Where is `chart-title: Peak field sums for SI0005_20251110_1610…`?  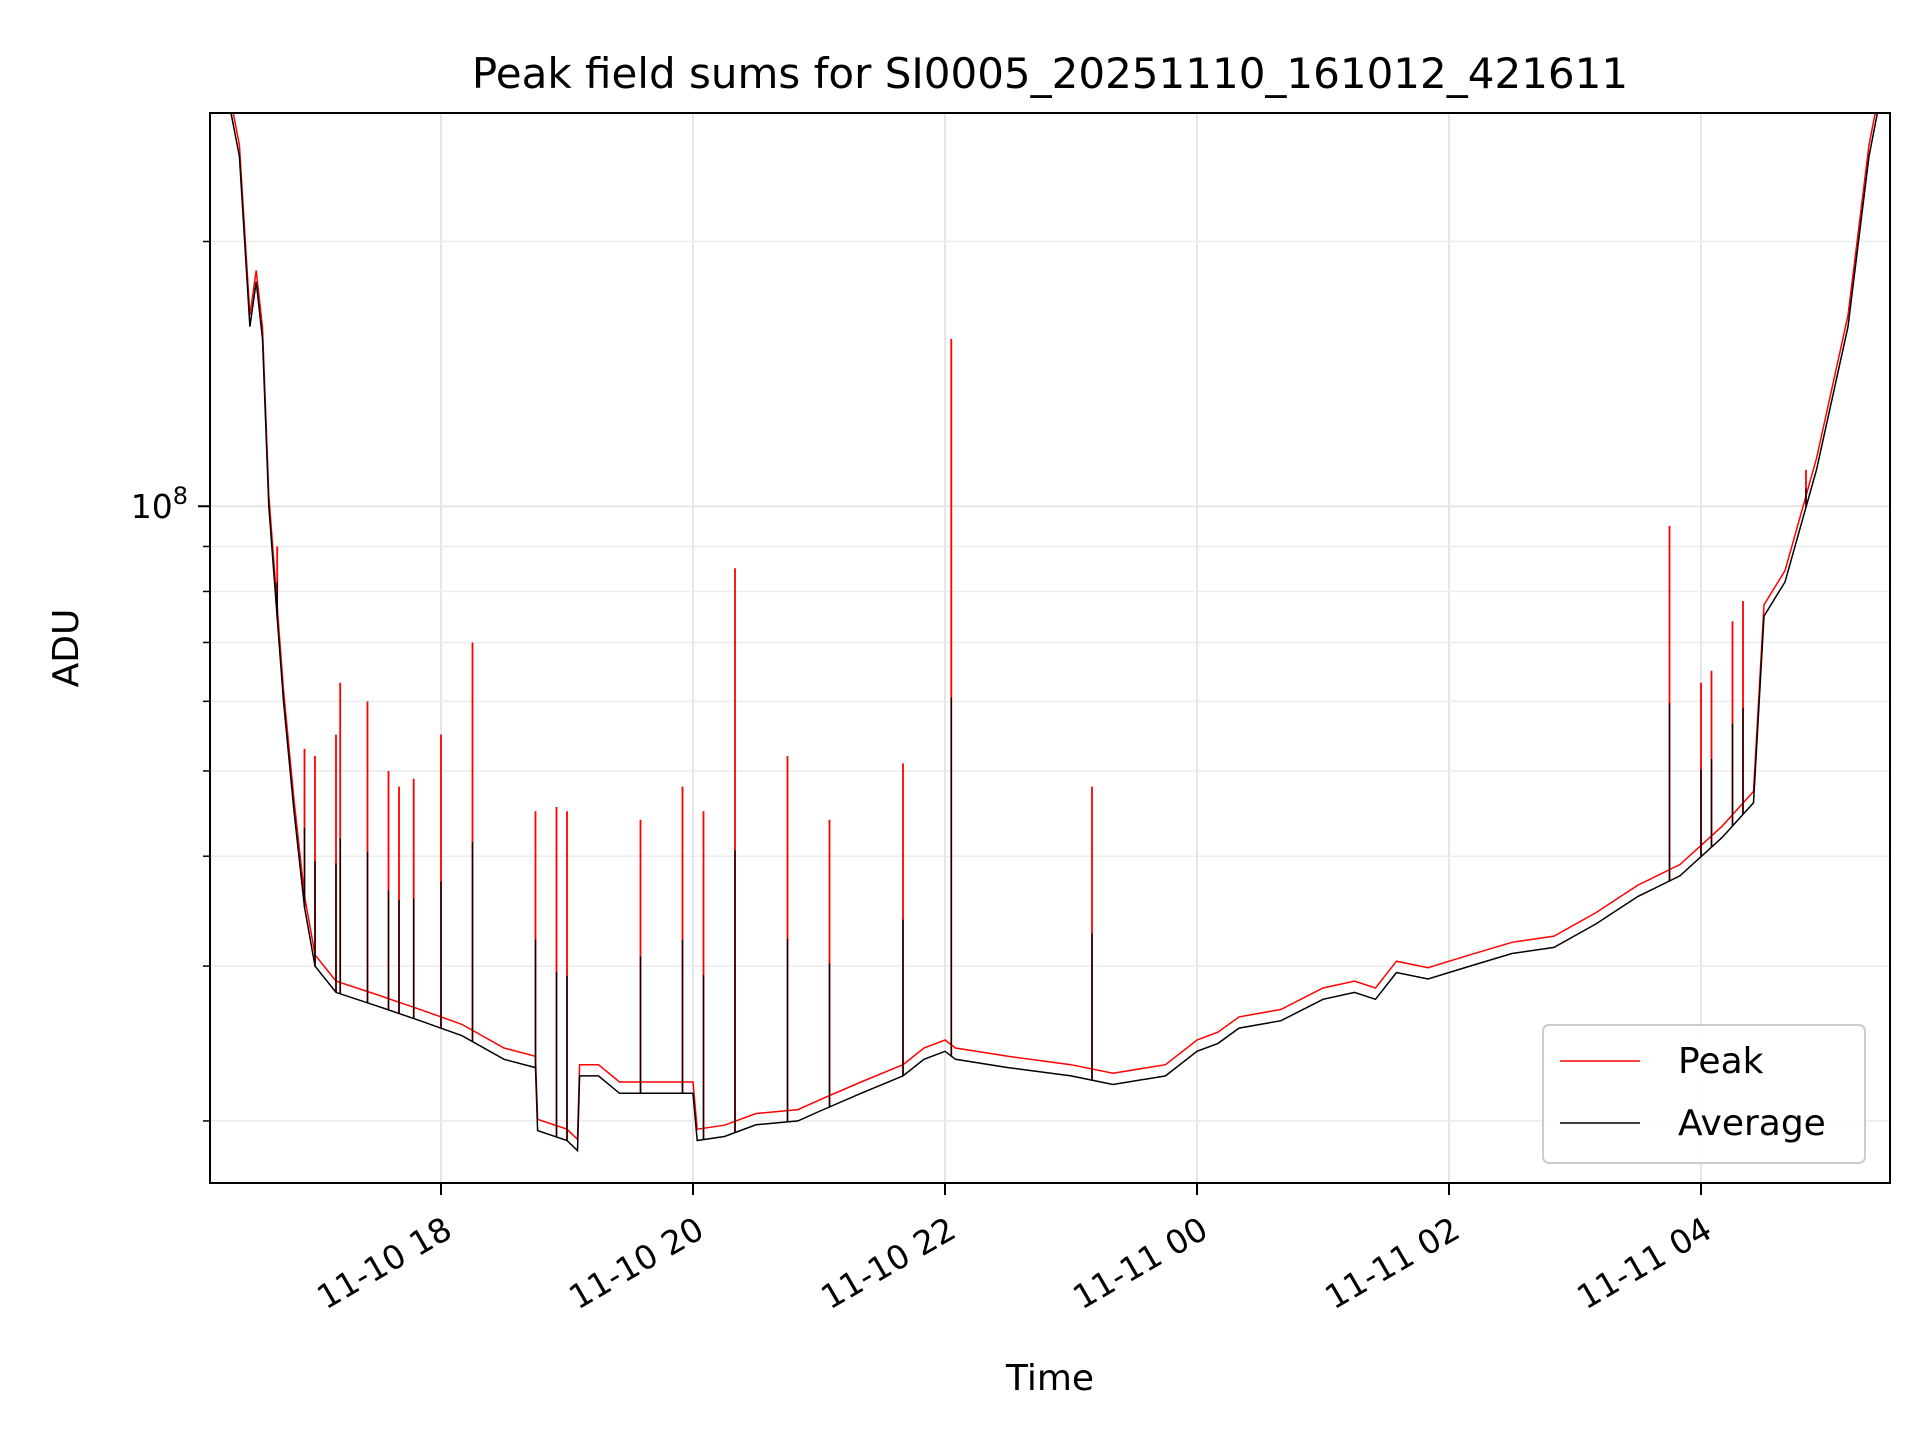
chart-title: Peak field sums for SI0005_20251110_1610… is located at coordinates (1050, 73).